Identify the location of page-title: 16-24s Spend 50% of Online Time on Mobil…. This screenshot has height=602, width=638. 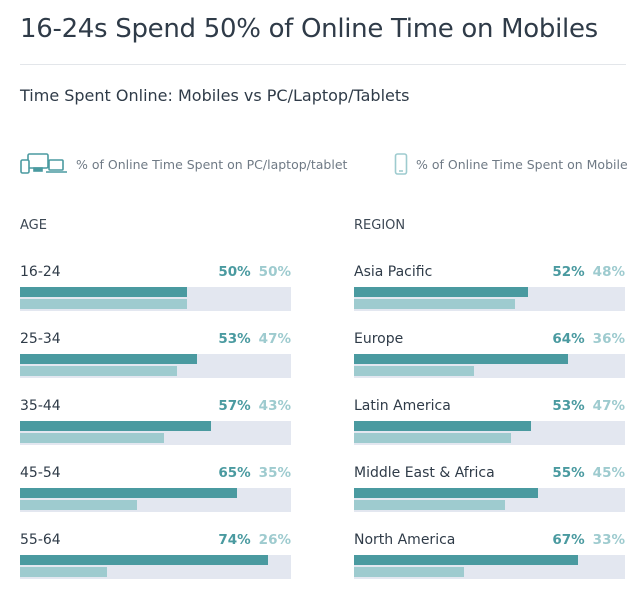
(309, 29).